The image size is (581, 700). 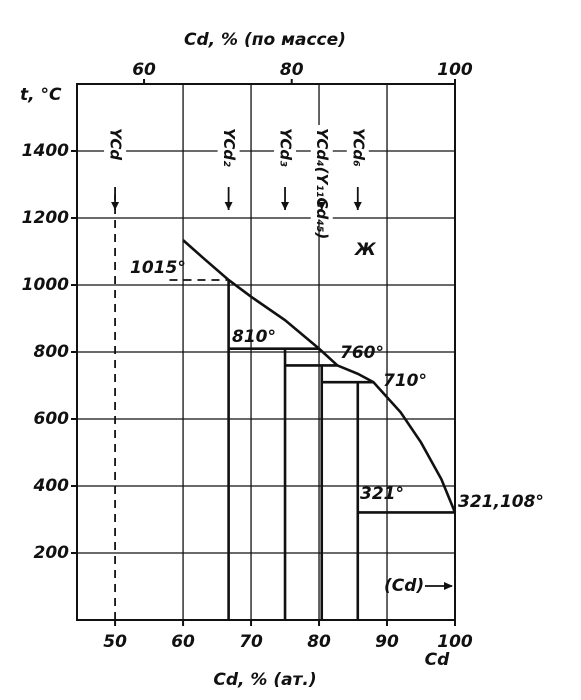 What do you see at coordinates (265, 40) in the screenshot?
I see `x2-axis-title: Cd, % (по массе)` at bounding box center [265, 40].